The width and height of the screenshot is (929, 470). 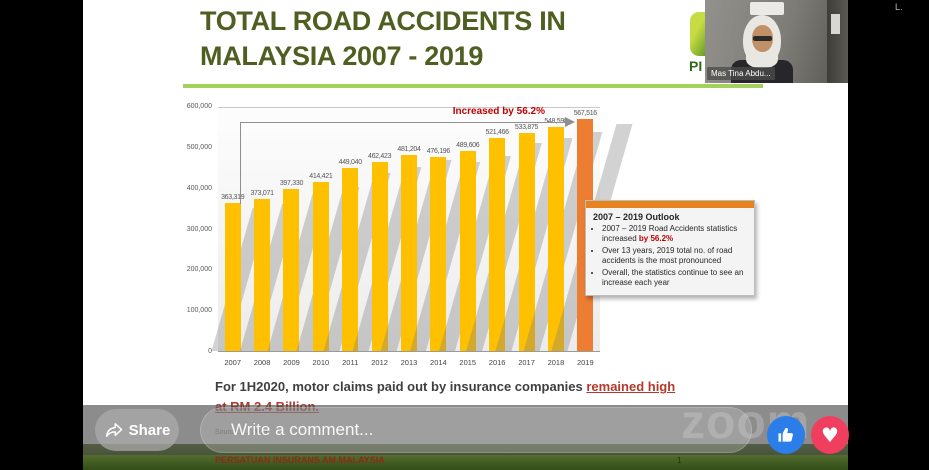 I want to click on webcam-background-ac-unit, so click(x=767, y=8).